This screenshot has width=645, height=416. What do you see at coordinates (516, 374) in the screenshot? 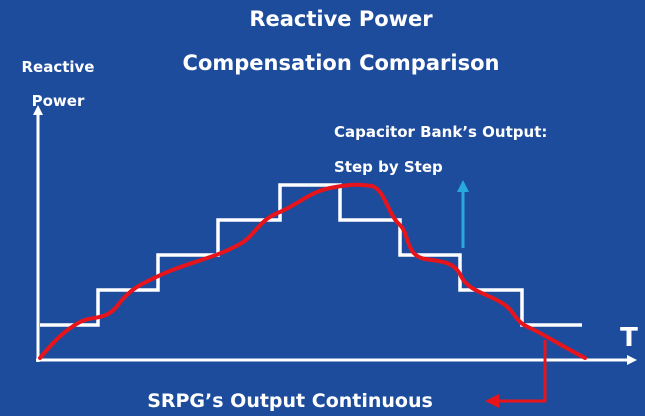
I see `srpg-arrow` at bounding box center [516, 374].